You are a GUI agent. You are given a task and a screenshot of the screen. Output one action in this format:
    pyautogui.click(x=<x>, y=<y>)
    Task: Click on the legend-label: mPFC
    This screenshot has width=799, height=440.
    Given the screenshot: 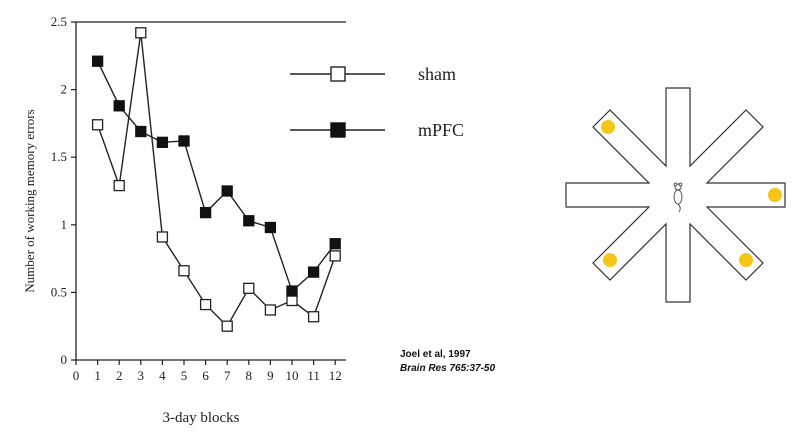 What is the action you would take?
    pyautogui.click(x=441, y=130)
    